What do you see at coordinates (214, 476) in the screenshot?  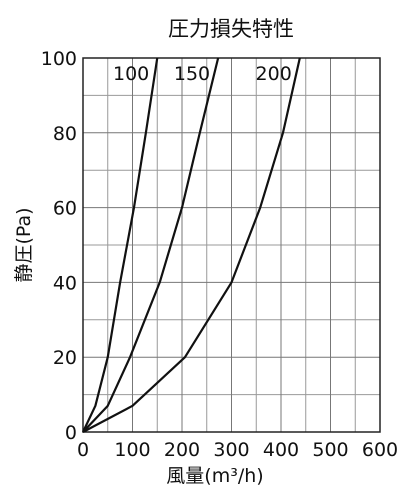 I see `x-axis-label: 風量(m³/h)` at bounding box center [214, 476].